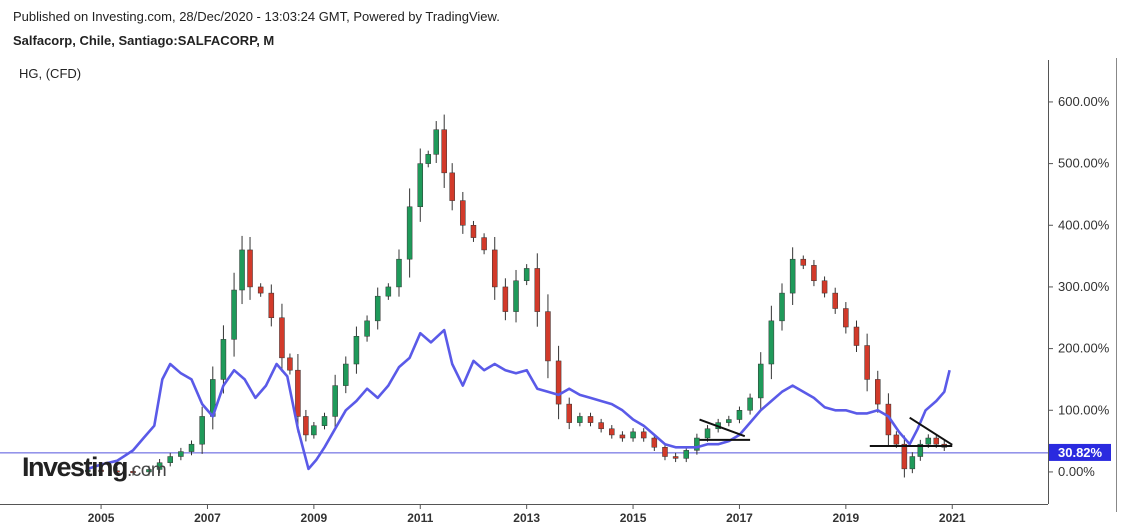 The image size is (1124, 528). What do you see at coordinates (1084, 224) in the screenshot?
I see `y-tick-label: 400.00%` at bounding box center [1084, 224].